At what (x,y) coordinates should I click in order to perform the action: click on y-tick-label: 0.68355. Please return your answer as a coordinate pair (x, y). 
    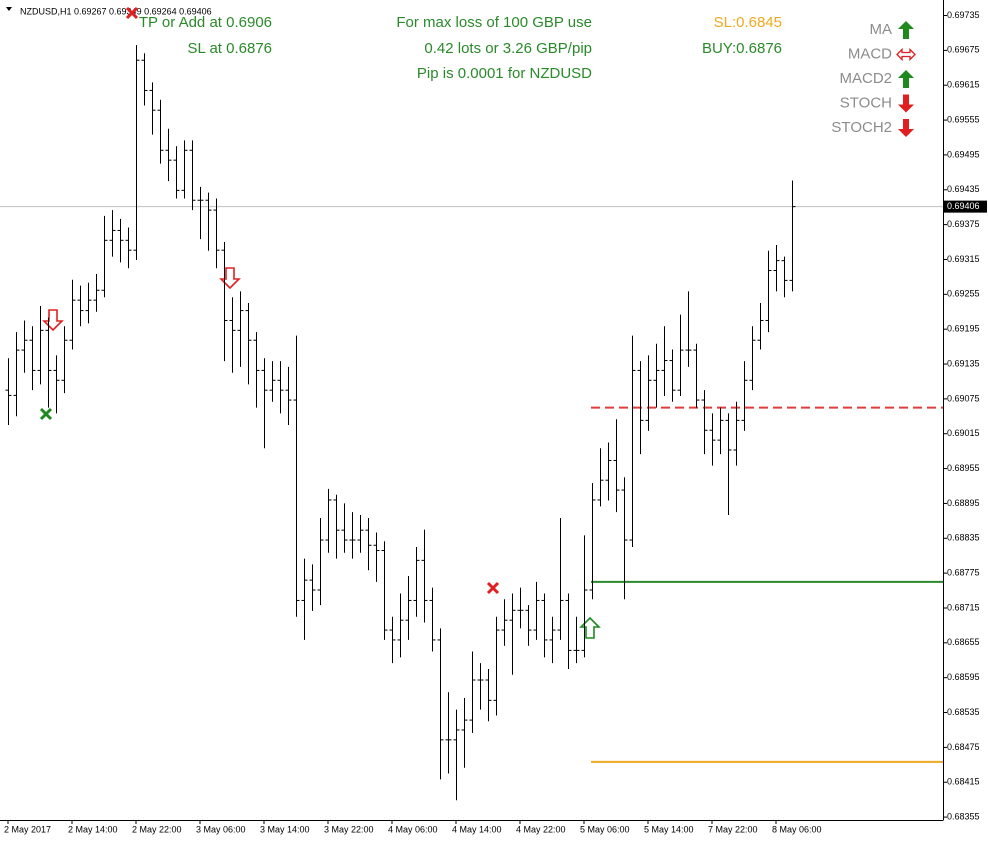
    Looking at the image, I should click on (963, 816).